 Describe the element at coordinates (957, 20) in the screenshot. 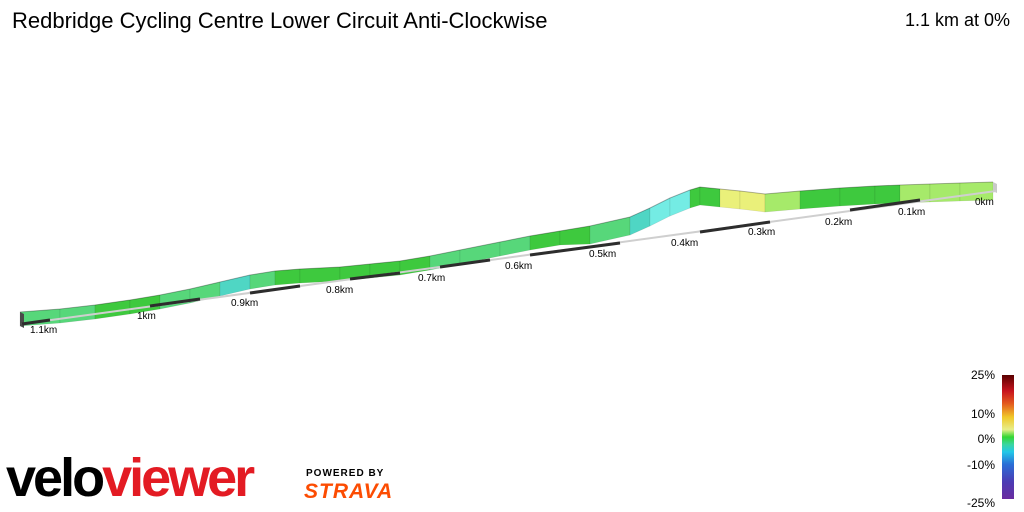

I see `distance-gradient-summary: 1.1 km at 0%` at that location.